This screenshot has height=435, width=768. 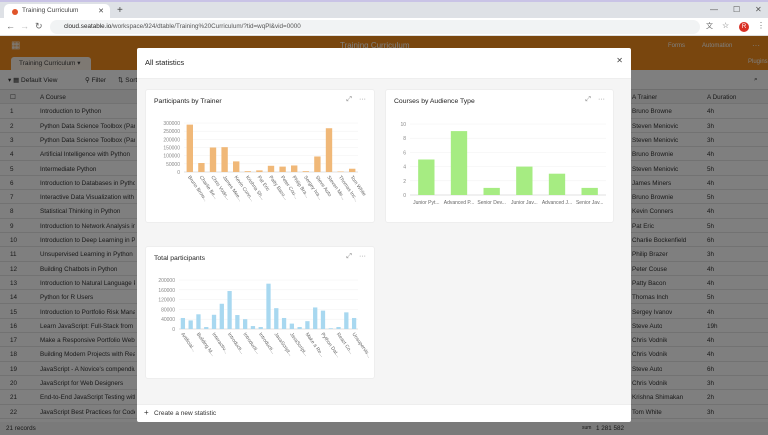 What do you see at coordinates (404, 182) in the screenshot?
I see `y-tick-label: 2` at bounding box center [404, 182].